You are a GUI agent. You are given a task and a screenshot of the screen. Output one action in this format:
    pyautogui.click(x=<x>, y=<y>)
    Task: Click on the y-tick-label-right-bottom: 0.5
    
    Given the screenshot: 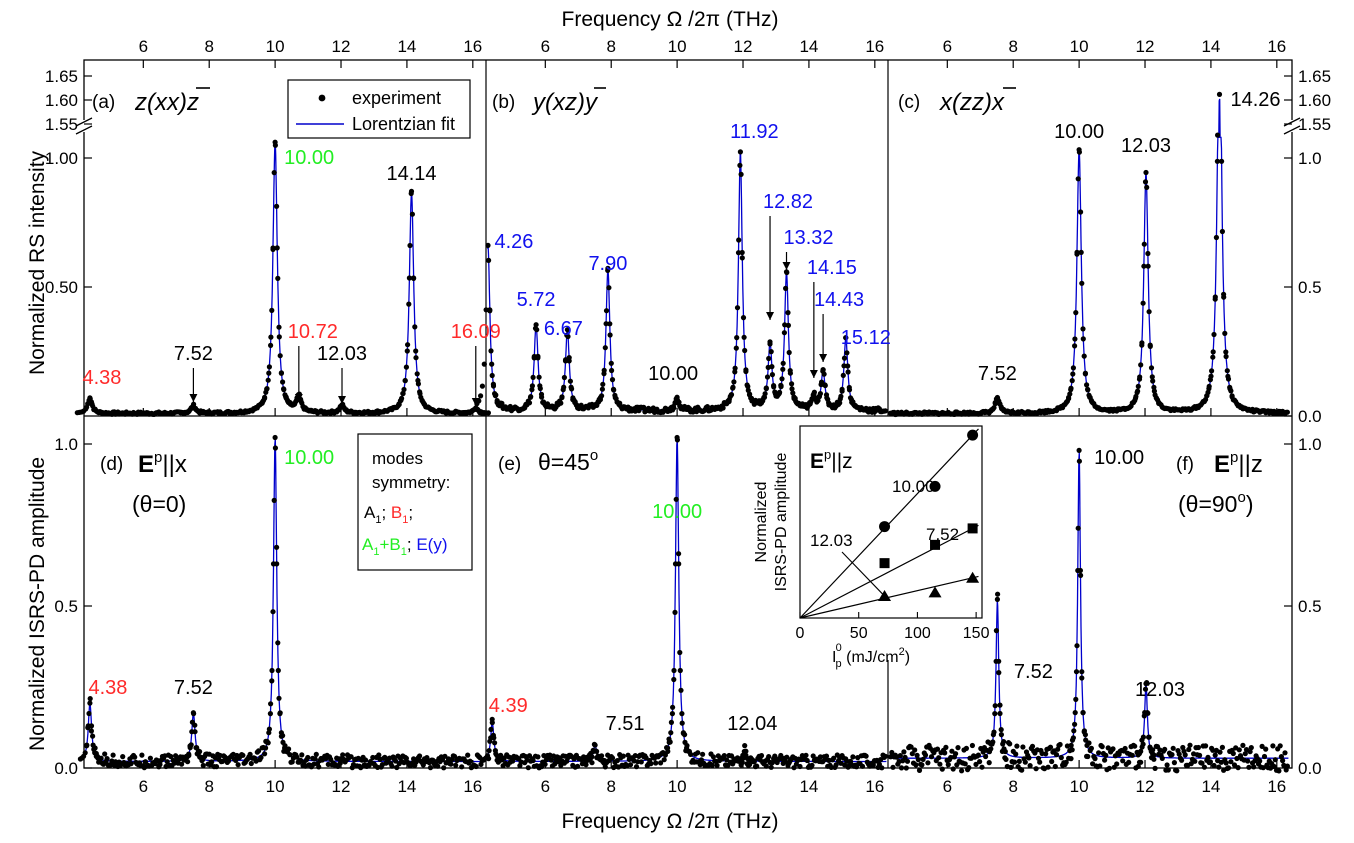 What is the action you would take?
    pyautogui.click(x=1310, y=606)
    